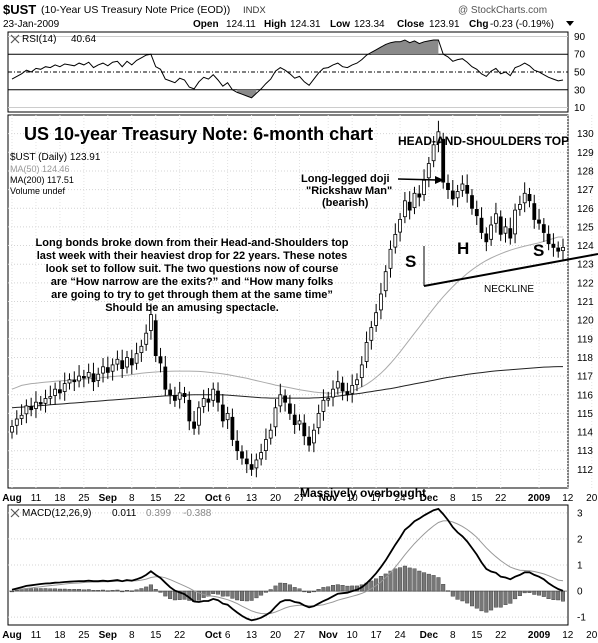  Describe the element at coordinates (585, 283) in the screenshot. I see `price-tick-label: 122` at that location.